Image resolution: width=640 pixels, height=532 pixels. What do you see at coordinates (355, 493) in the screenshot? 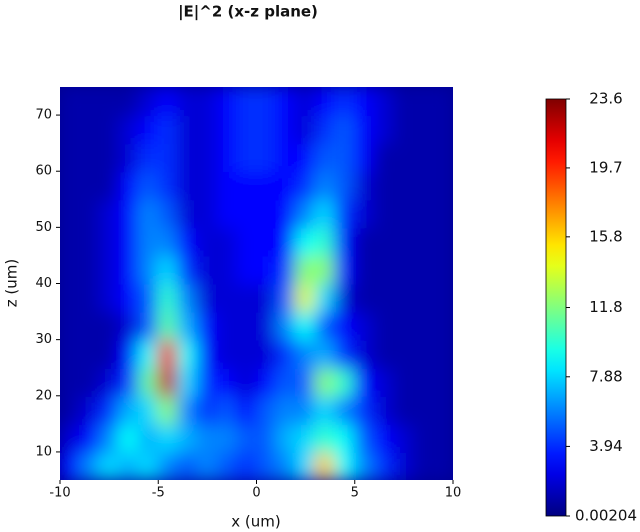
I see `x-tick-label: 5` at bounding box center [355, 493].